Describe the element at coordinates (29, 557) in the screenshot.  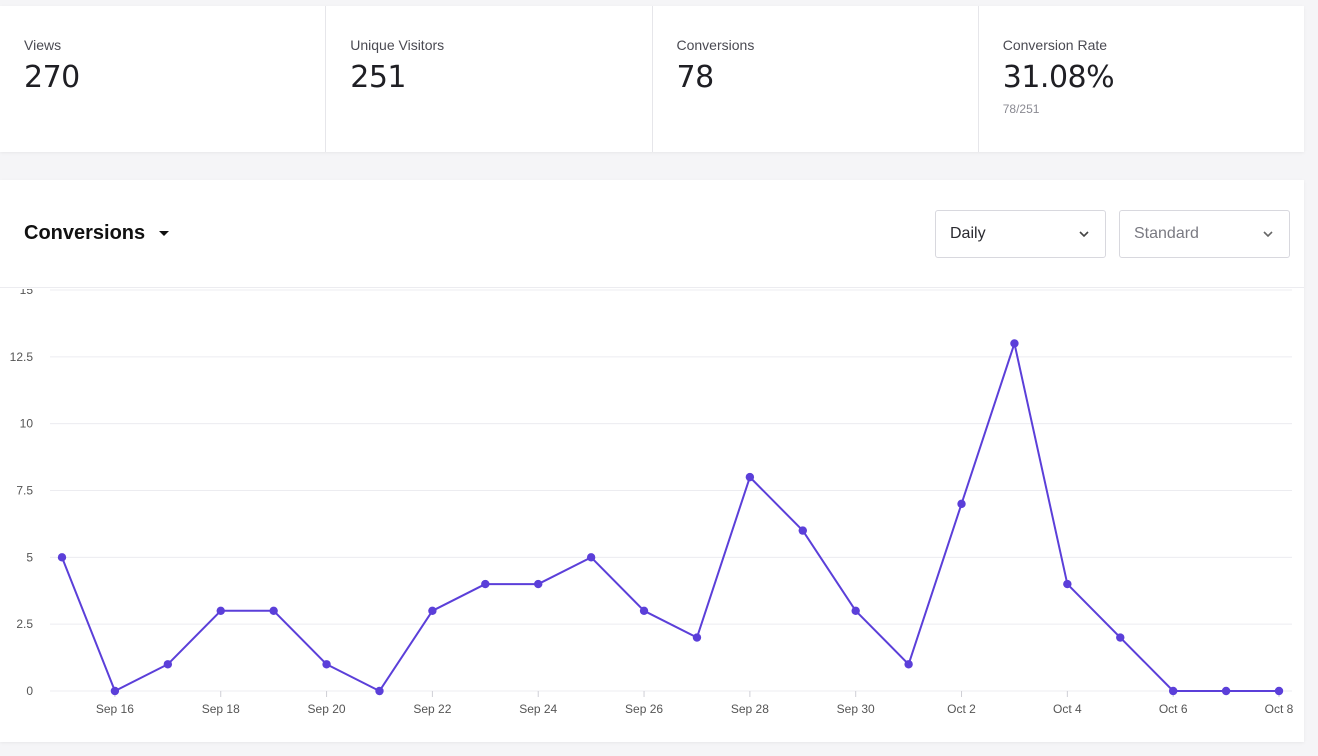
I see `y-tick-label: 5` at that location.